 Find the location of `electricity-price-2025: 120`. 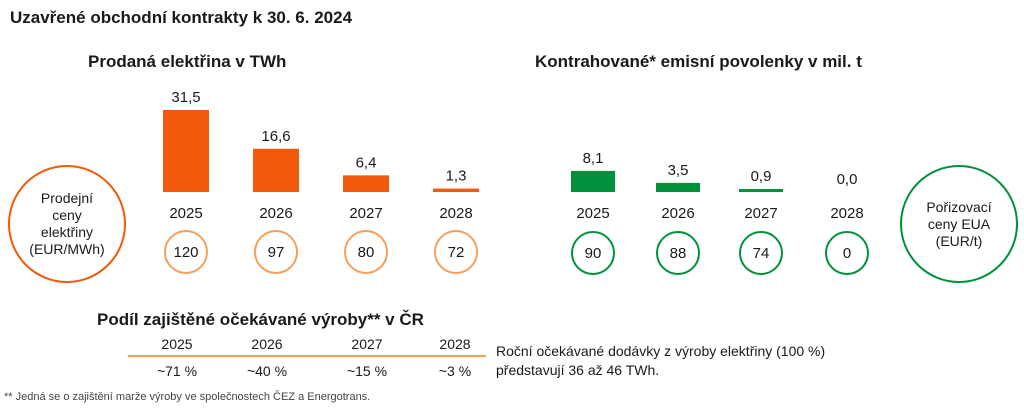

electricity-price-2025: 120 is located at coordinates (186, 252).